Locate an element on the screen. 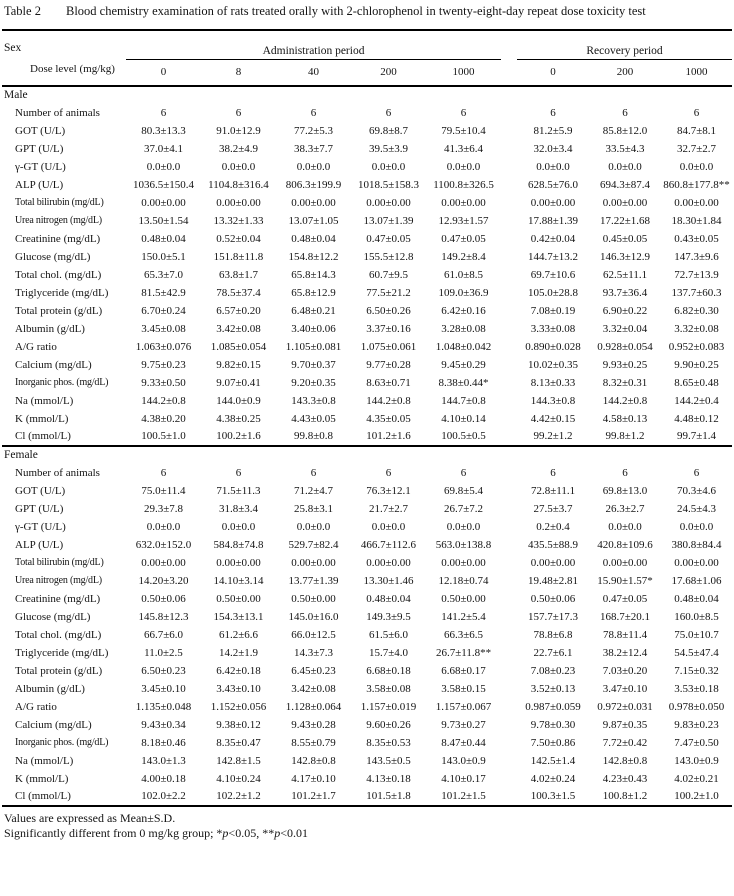 The height and width of the screenshot is (896, 734). value-cell: 12.18±0.74 is located at coordinates (463, 580).